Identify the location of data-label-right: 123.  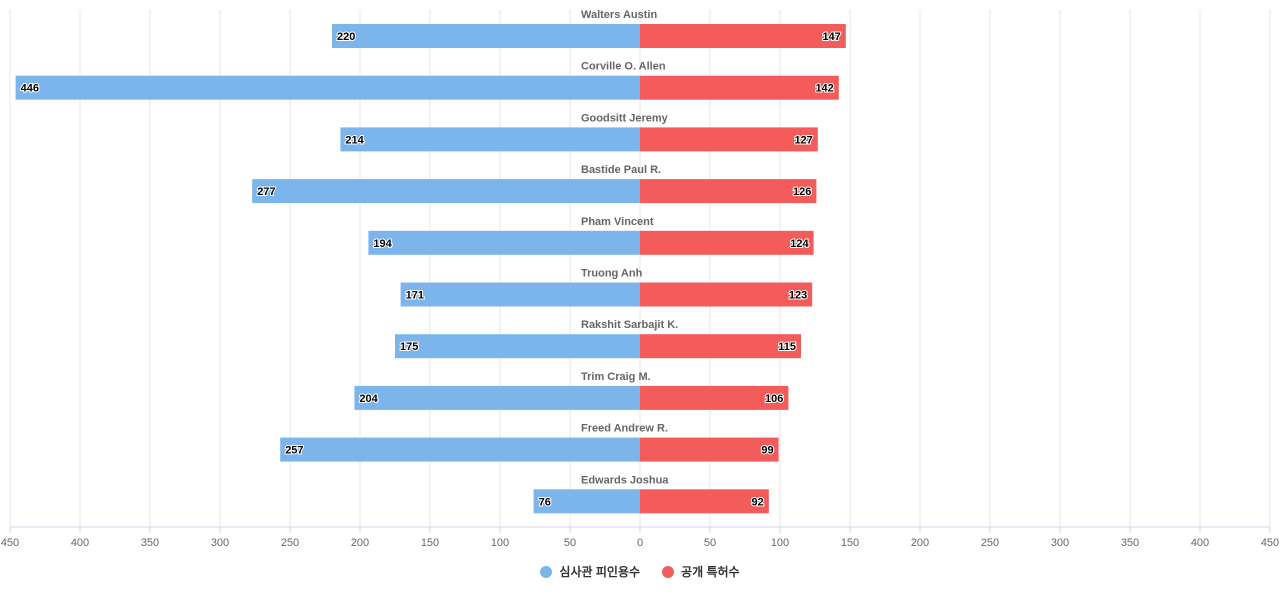
(798, 296).